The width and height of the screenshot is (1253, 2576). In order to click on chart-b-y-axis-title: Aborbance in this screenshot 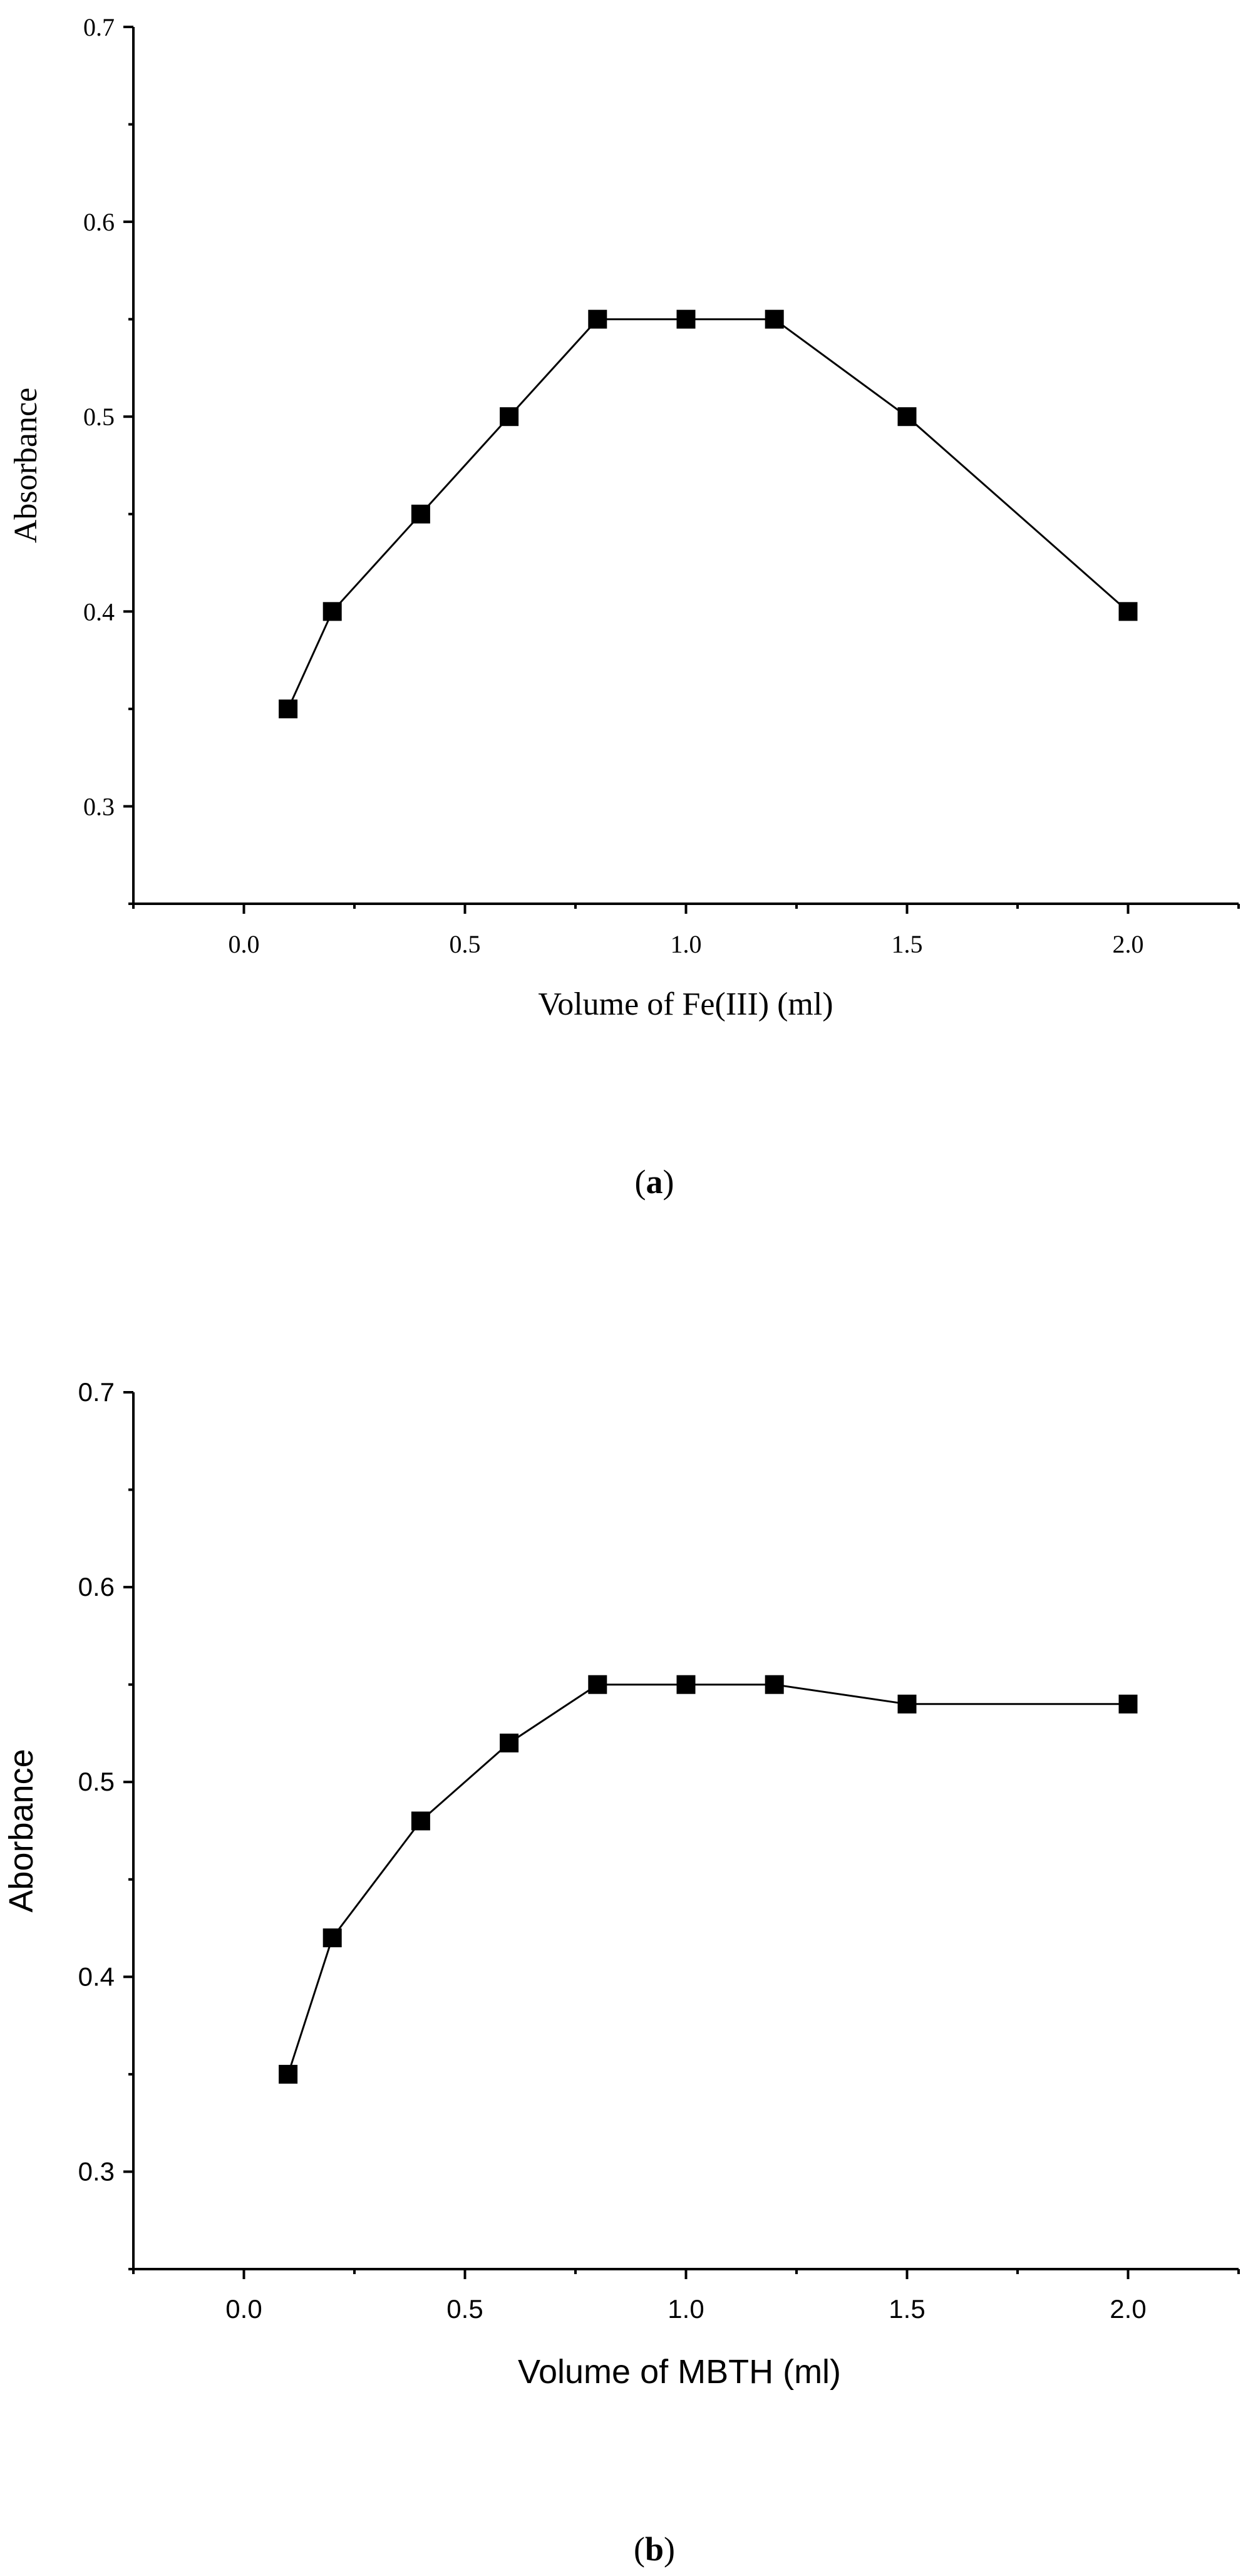, I will do `click(21, 1830)`.